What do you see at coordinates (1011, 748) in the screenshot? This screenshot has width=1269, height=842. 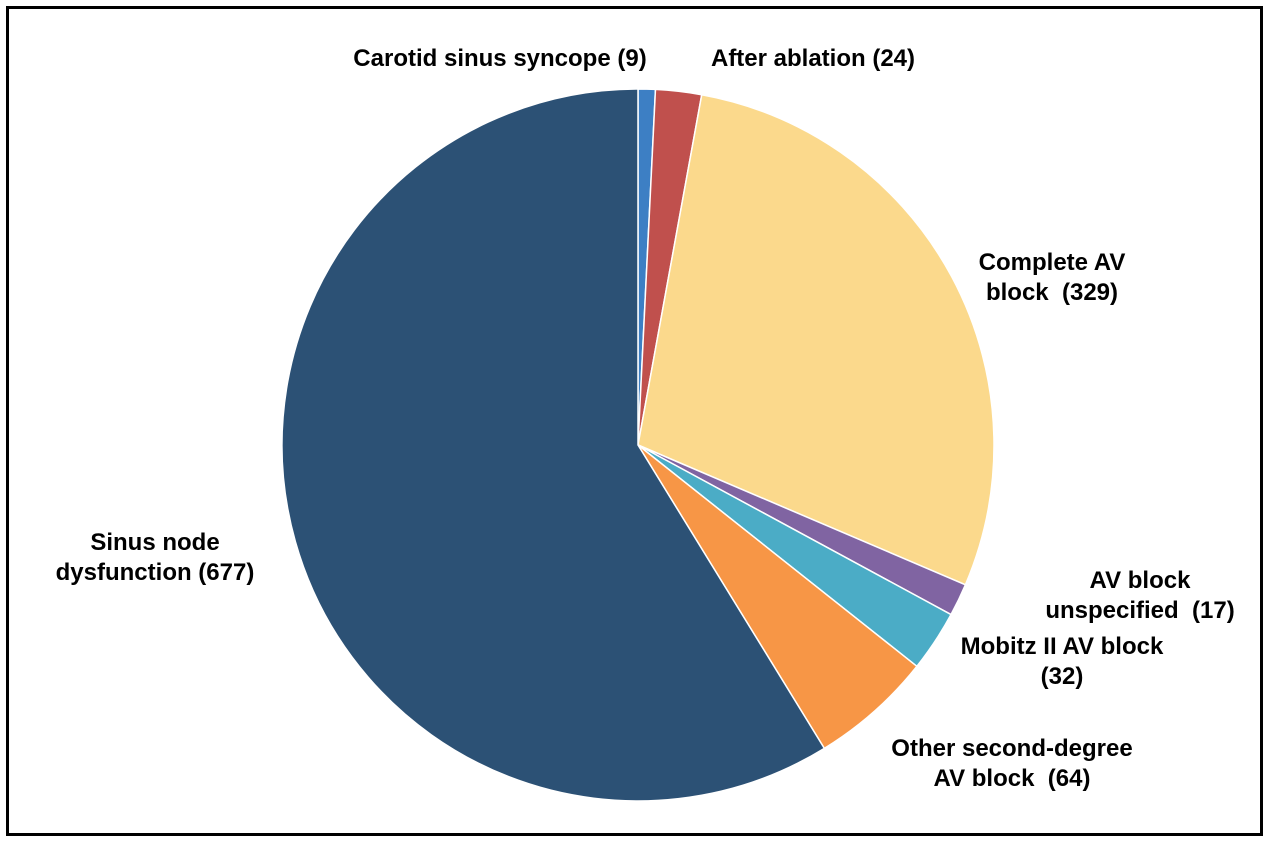 I see `pie-label-line: Other second-degree` at bounding box center [1011, 748].